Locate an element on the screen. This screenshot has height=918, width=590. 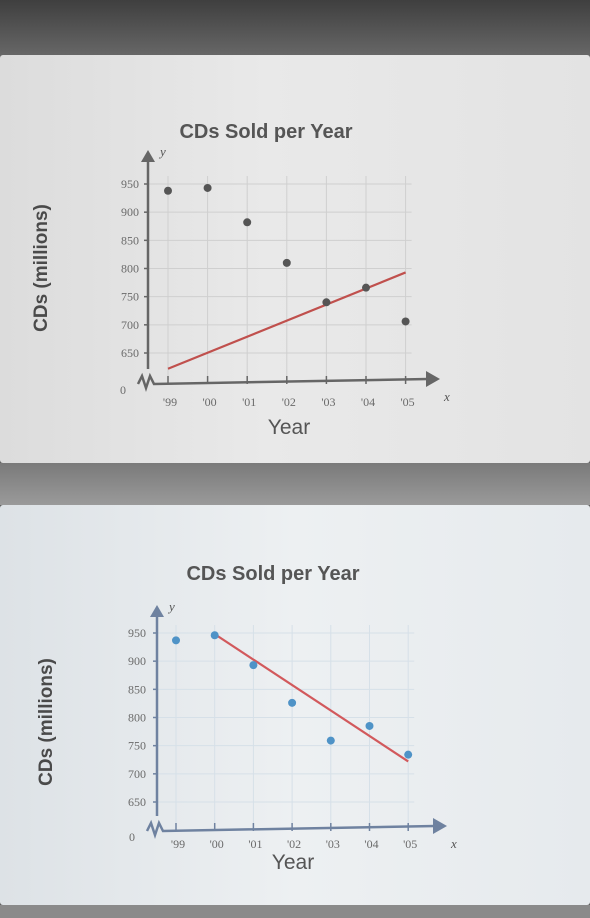
card-divider is located at coordinates (295, 484).